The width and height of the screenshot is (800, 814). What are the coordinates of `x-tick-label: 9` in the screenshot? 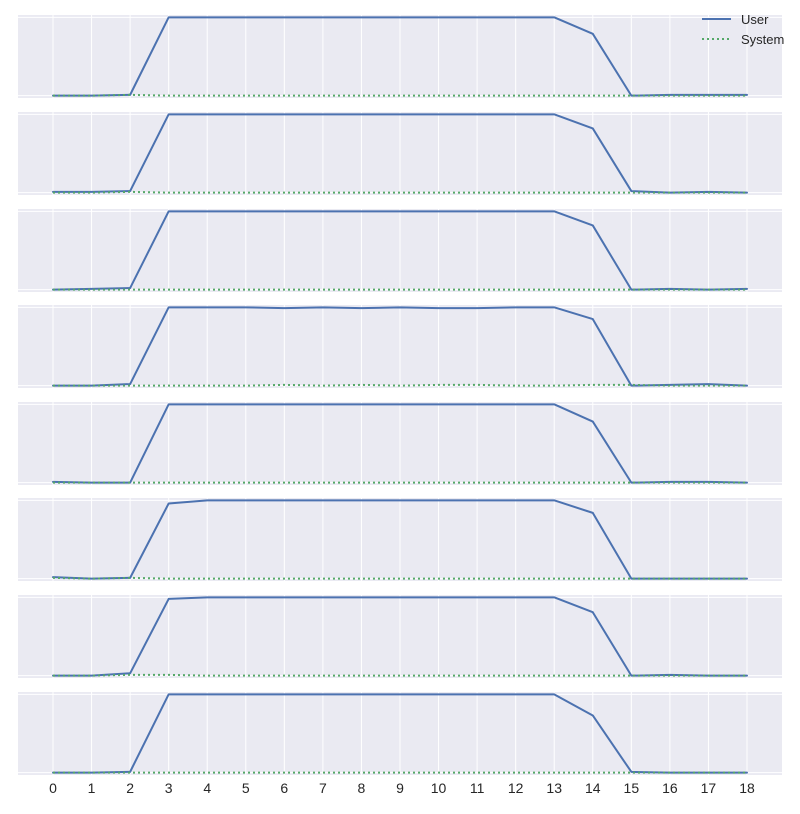 It's located at (400, 788).